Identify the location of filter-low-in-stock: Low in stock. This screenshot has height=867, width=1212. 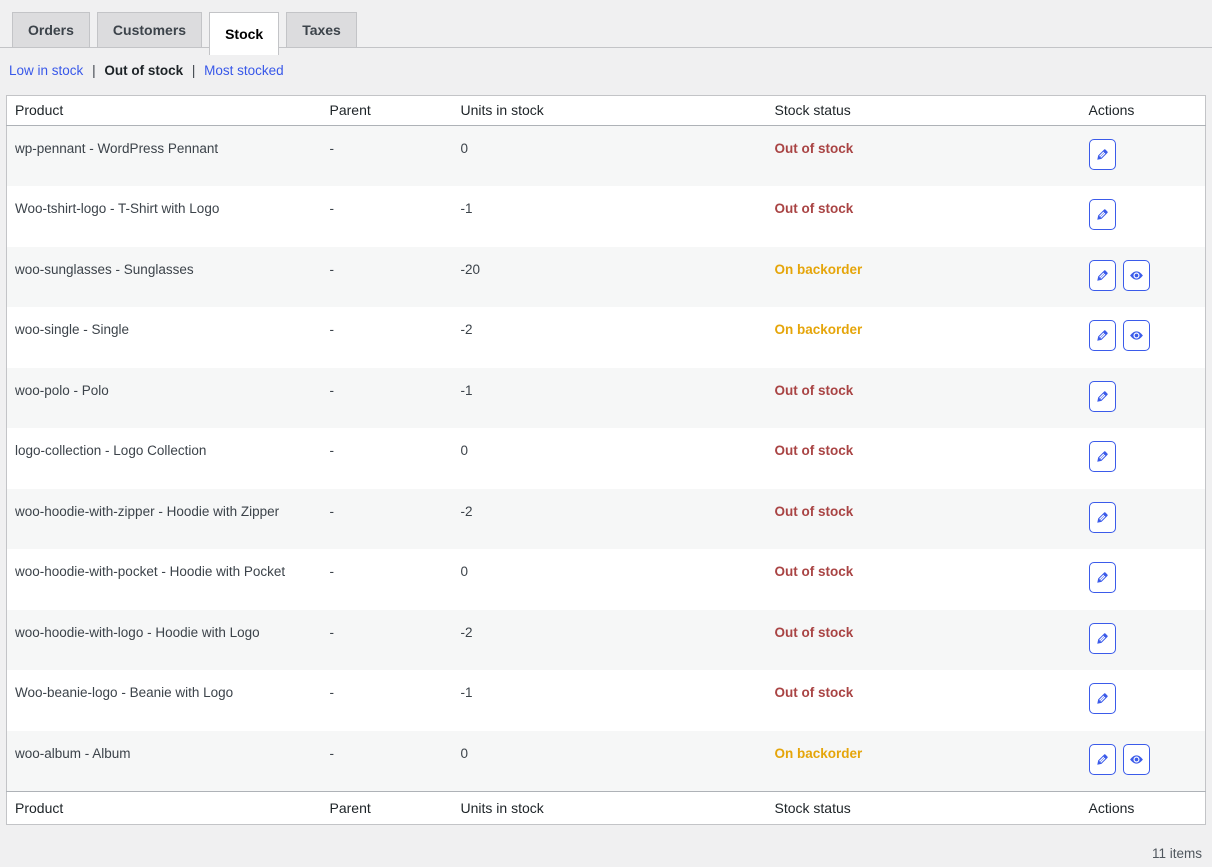
(46, 70).